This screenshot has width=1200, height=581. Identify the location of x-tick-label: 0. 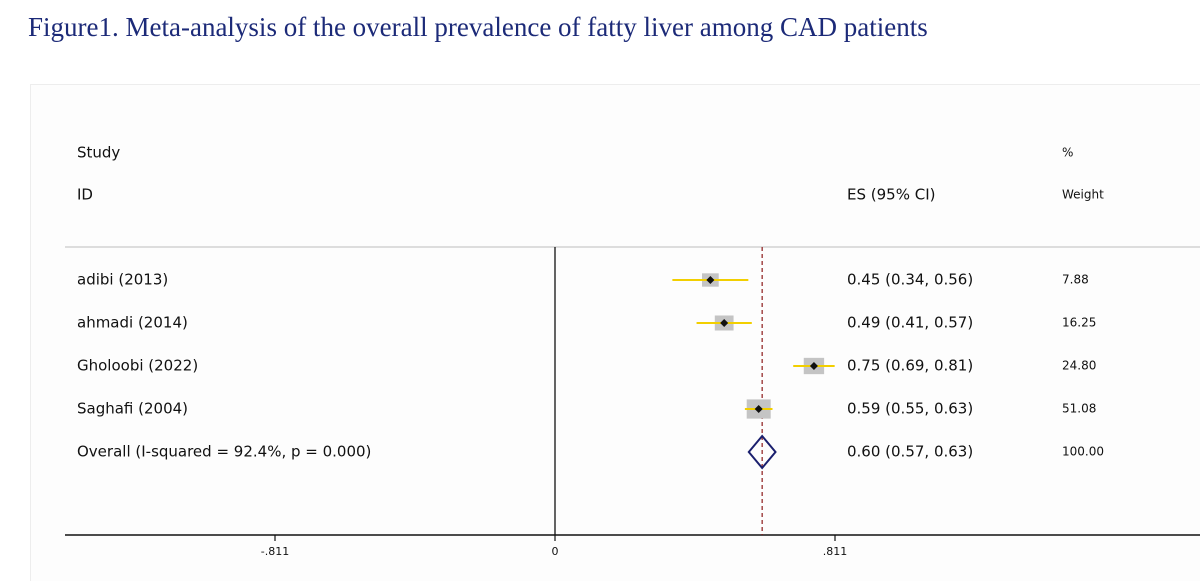
(555, 551).